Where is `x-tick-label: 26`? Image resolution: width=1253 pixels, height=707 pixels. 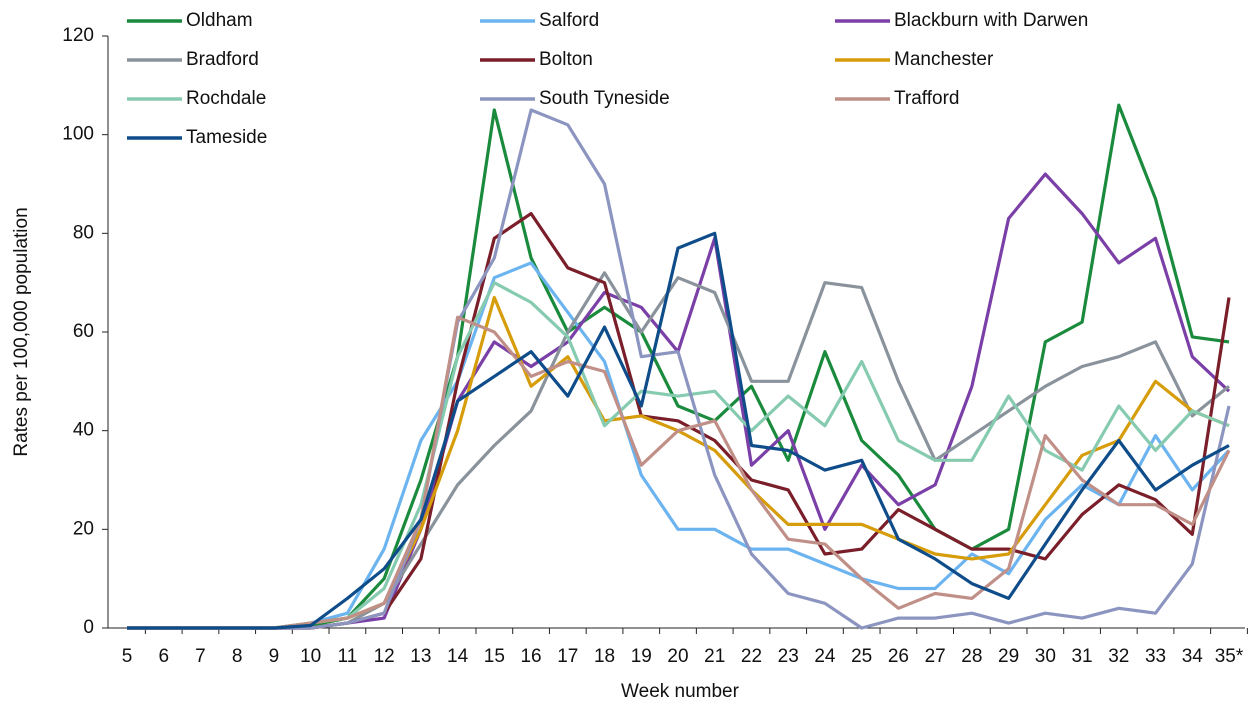 x-tick-label: 26 is located at coordinates (898, 656).